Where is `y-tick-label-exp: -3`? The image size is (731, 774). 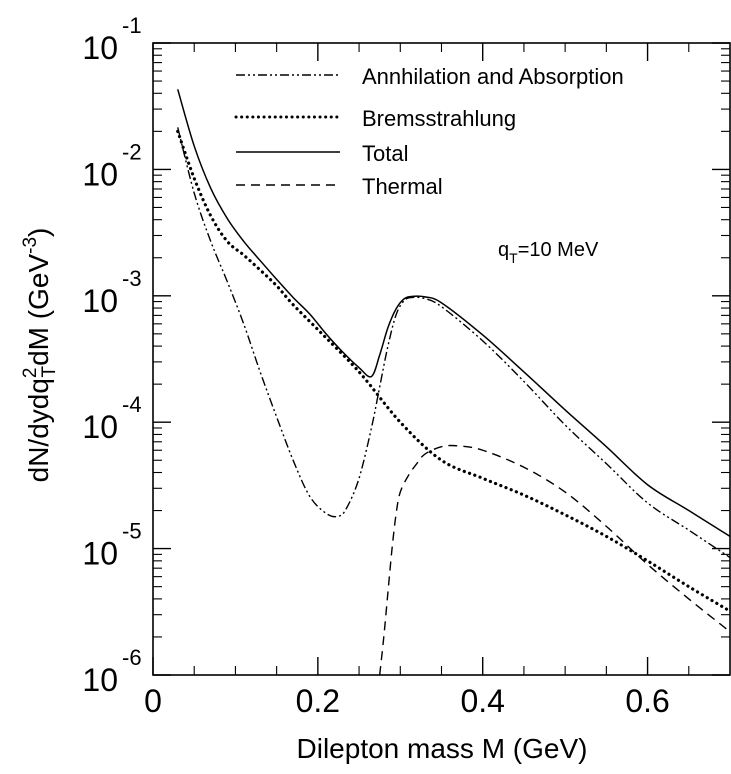 y-tick-label-exp: -3 is located at coordinates (132, 278).